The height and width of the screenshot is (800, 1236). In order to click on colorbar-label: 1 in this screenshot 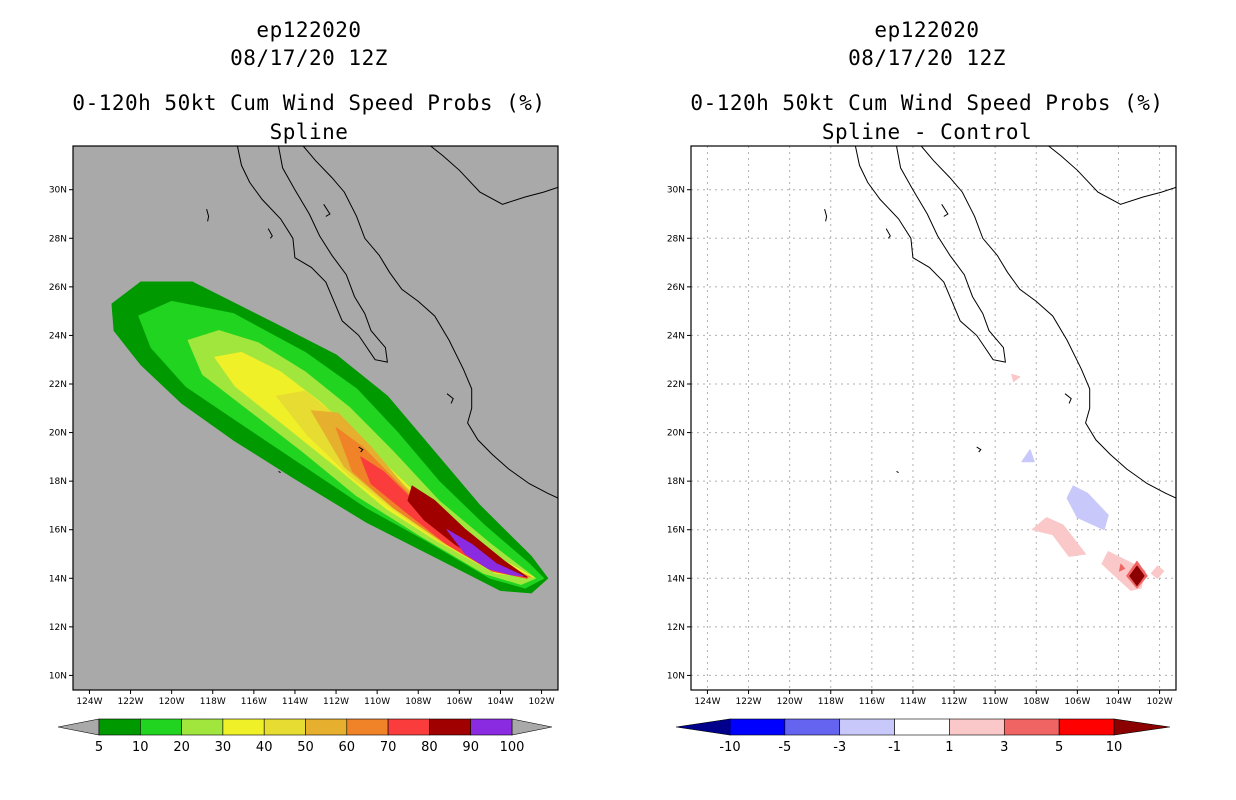, I will do `click(949, 747)`.